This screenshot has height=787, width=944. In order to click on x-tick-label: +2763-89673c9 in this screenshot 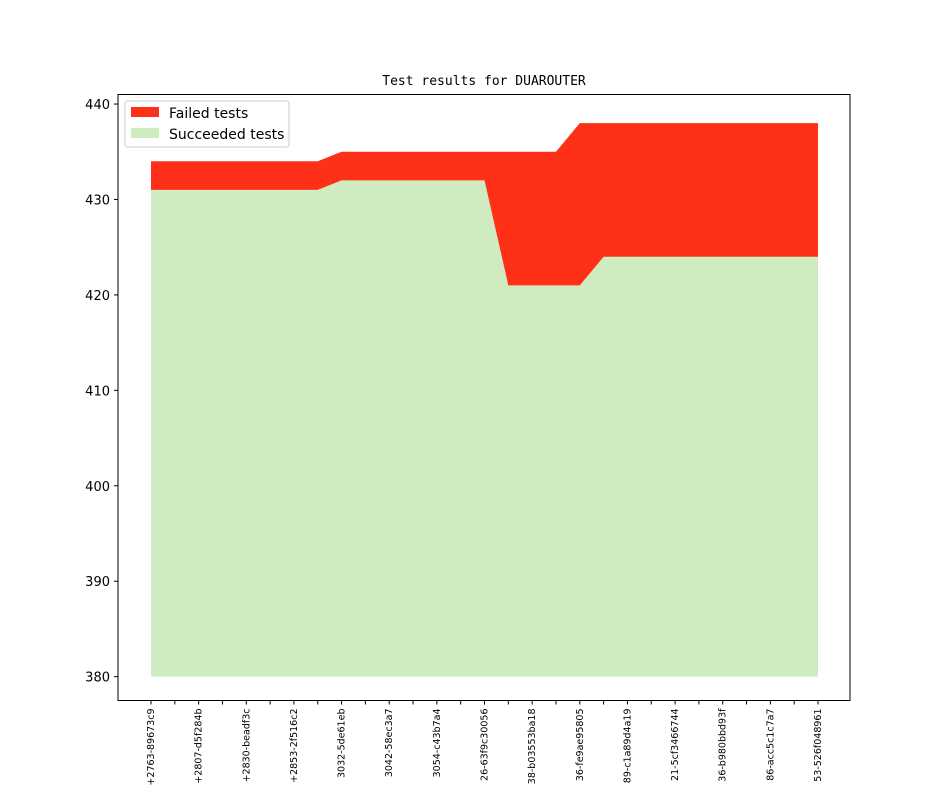, I will do `click(151, 747)`.